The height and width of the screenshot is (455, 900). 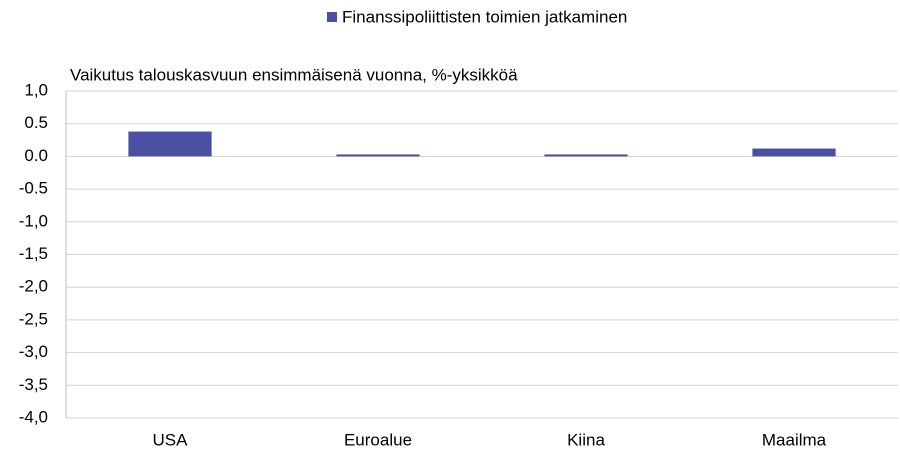 What do you see at coordinates (33, 416) in the screenshot?
I see `y-tick-label: -4,0` at bounding box center [33, 416].